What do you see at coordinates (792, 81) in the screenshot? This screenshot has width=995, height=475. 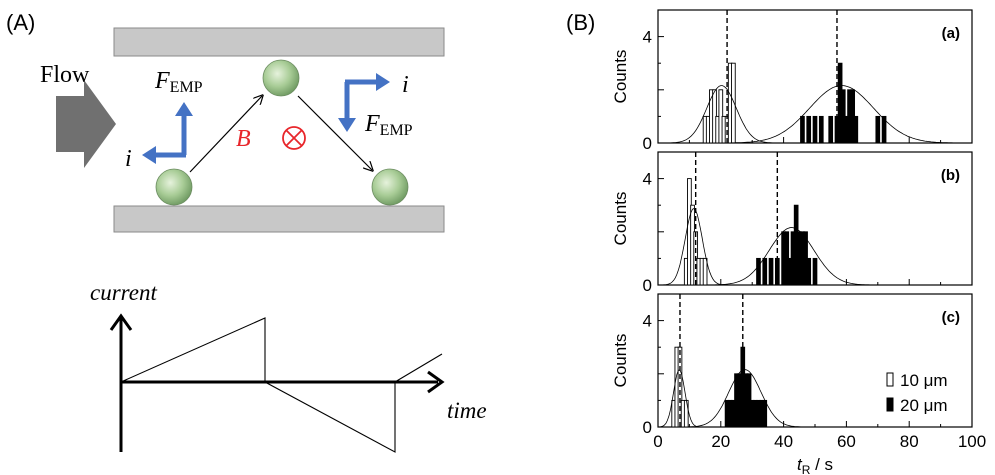 I see `histogram-panel-1: 0 4 Counts (a)` at bounding box center [792, 81].